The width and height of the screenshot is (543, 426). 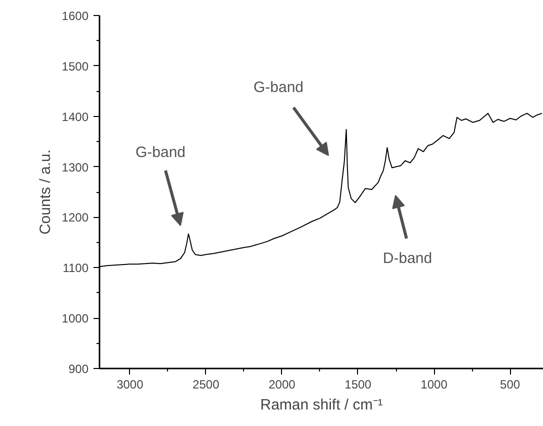 I want to click on y-tick-label: 1200, so click(x=75, y=217).